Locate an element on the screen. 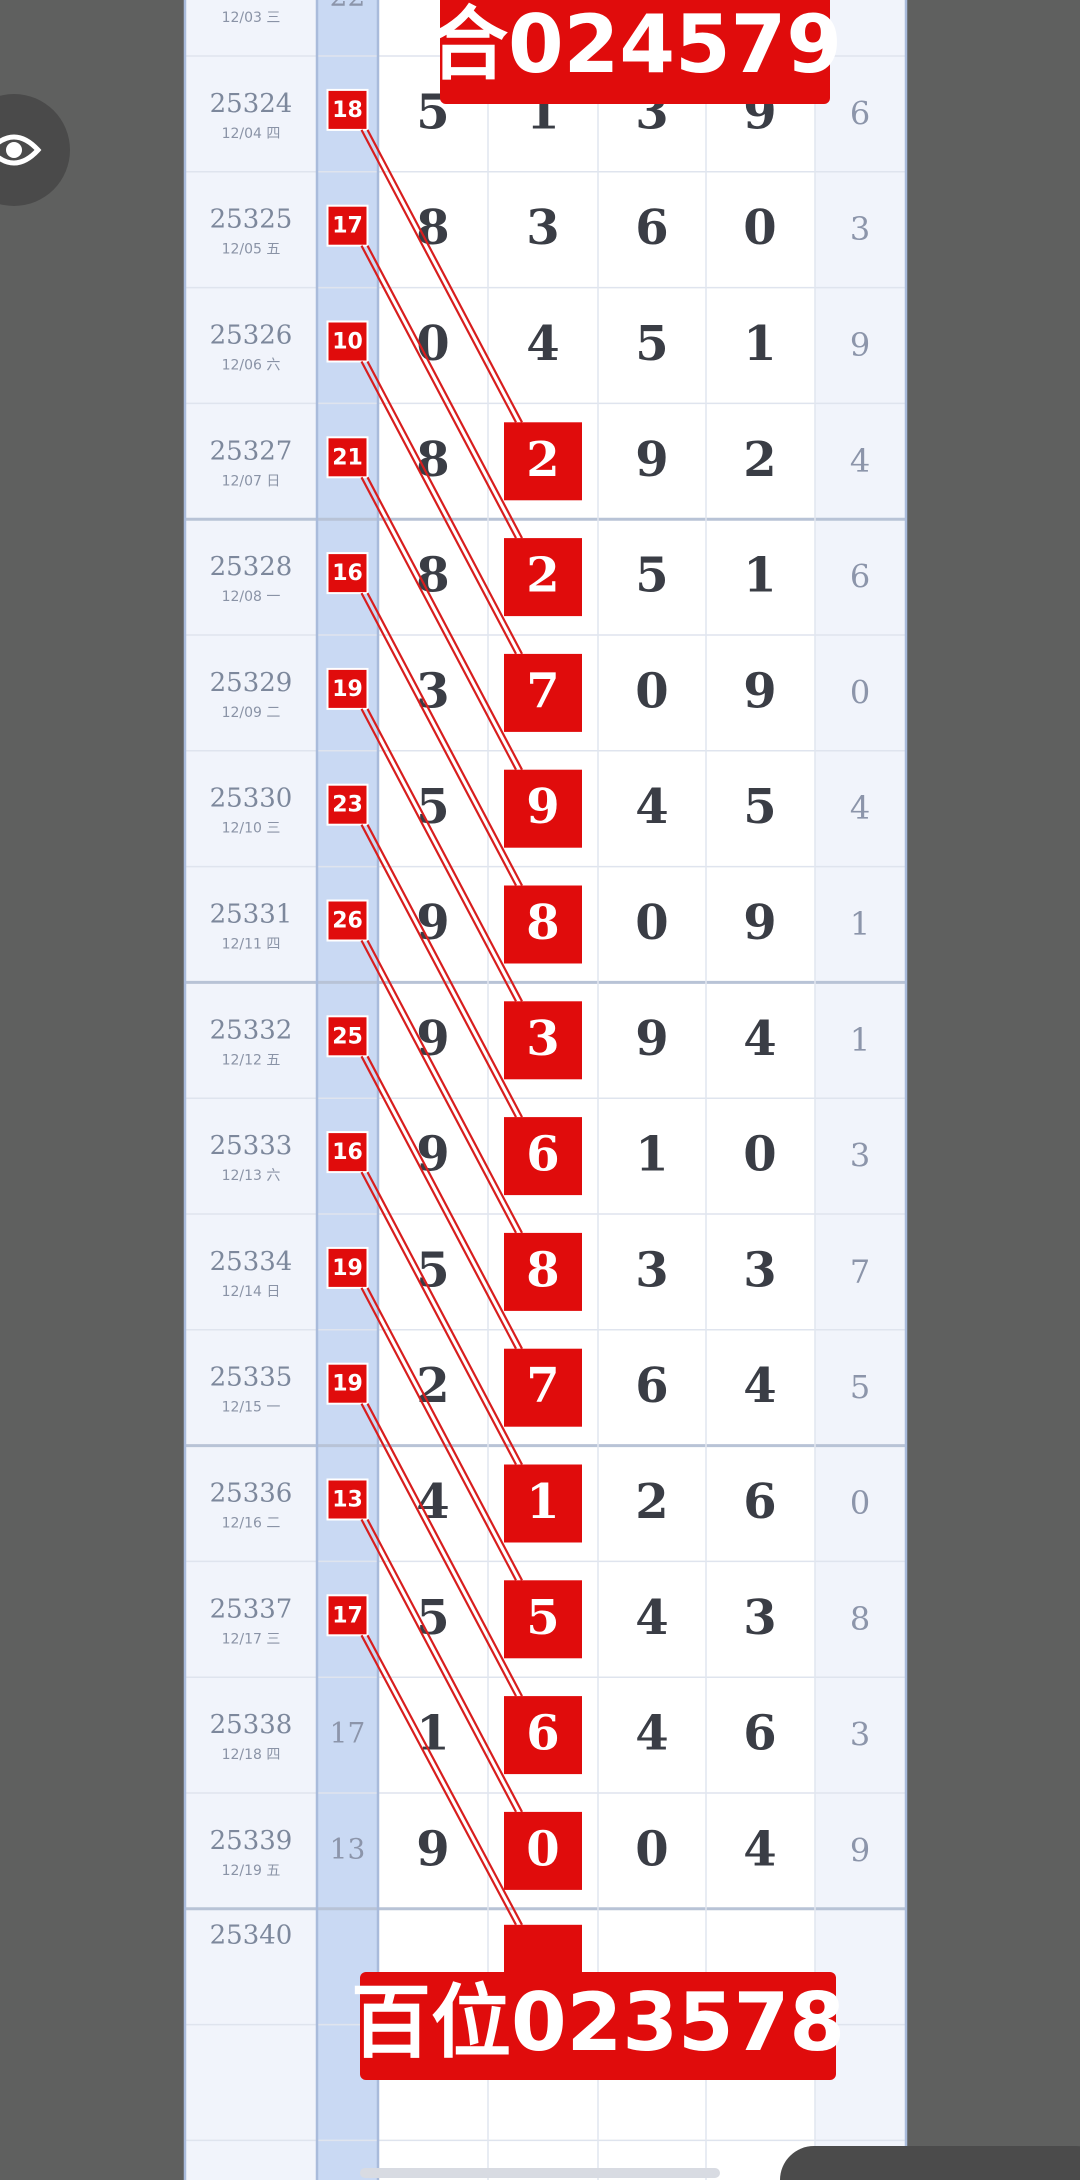 This screenshot has width=1080, height=2180. span-value: 9 is located at coordinates (860, 1850).